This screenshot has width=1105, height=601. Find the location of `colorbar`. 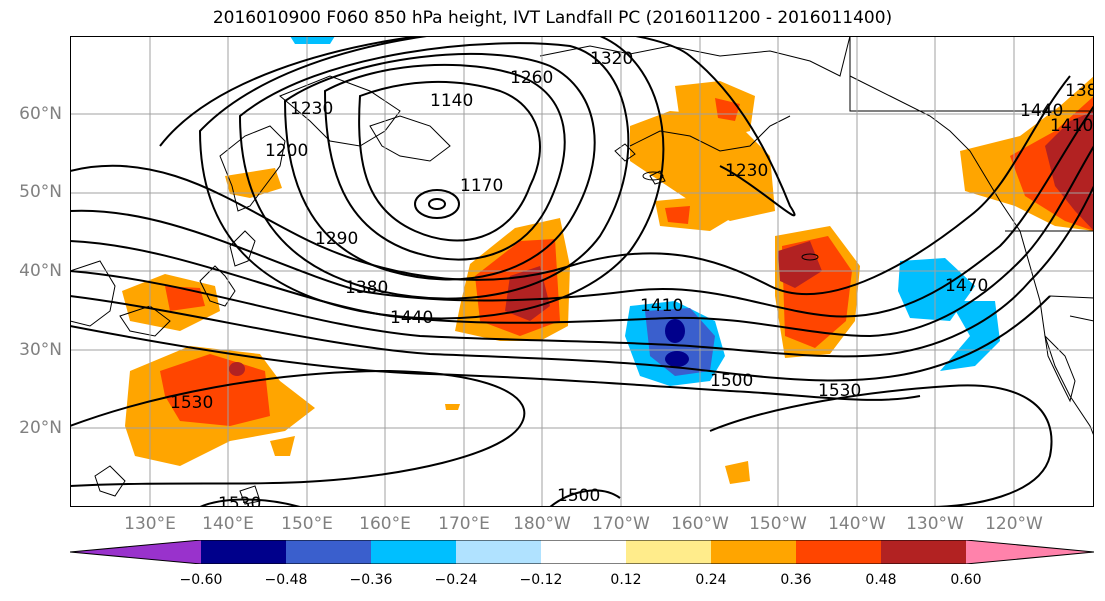

colorbar is located at coordinates (582, 552).